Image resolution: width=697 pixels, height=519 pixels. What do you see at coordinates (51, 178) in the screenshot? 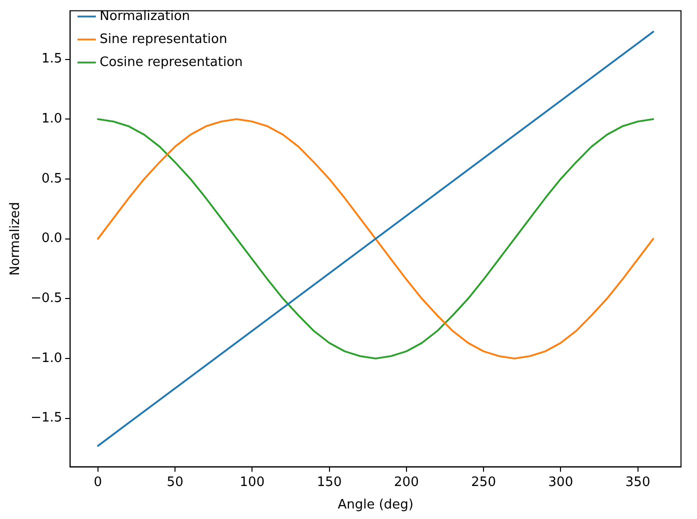
I see `y-tick-label: 0.5` at bounding box center [51, 178].